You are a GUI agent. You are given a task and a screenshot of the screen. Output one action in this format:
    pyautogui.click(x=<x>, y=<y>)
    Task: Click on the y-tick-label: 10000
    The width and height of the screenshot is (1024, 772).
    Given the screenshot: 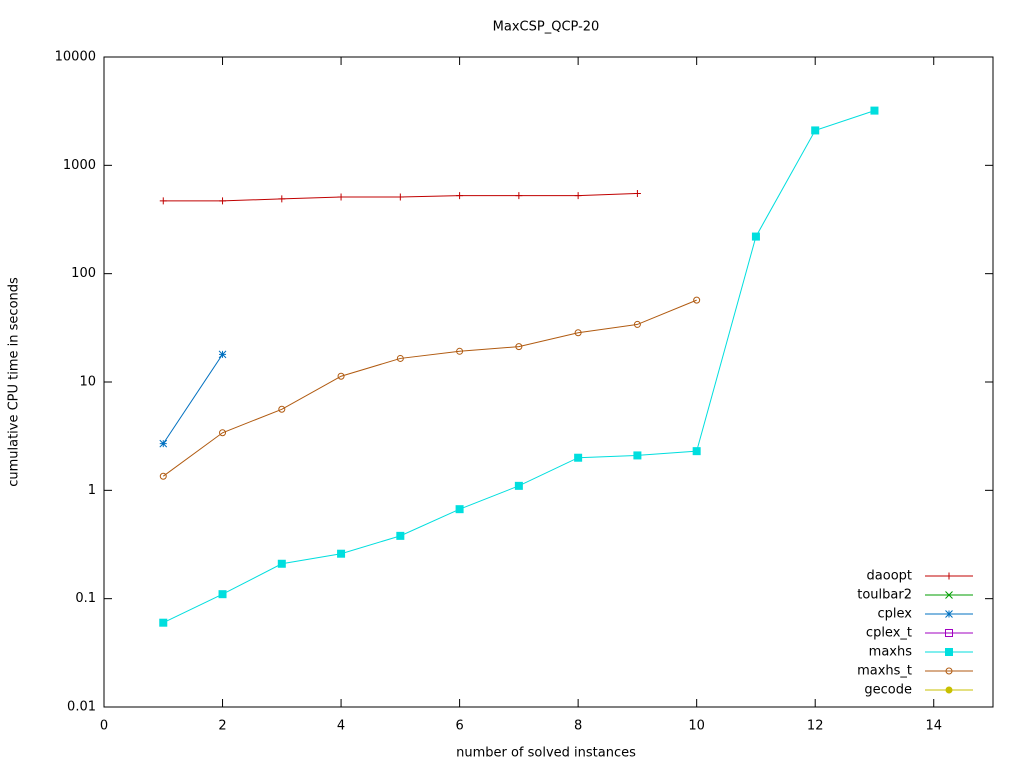 What is the action you would take?
    pyautogui.click(x=75, y=57)
    